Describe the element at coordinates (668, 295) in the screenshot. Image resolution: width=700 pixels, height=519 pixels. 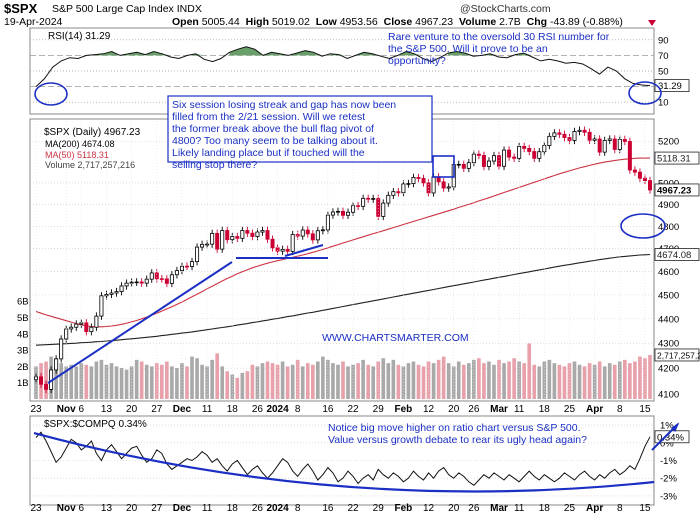
I see `price-tick-label: 4500` at that location.